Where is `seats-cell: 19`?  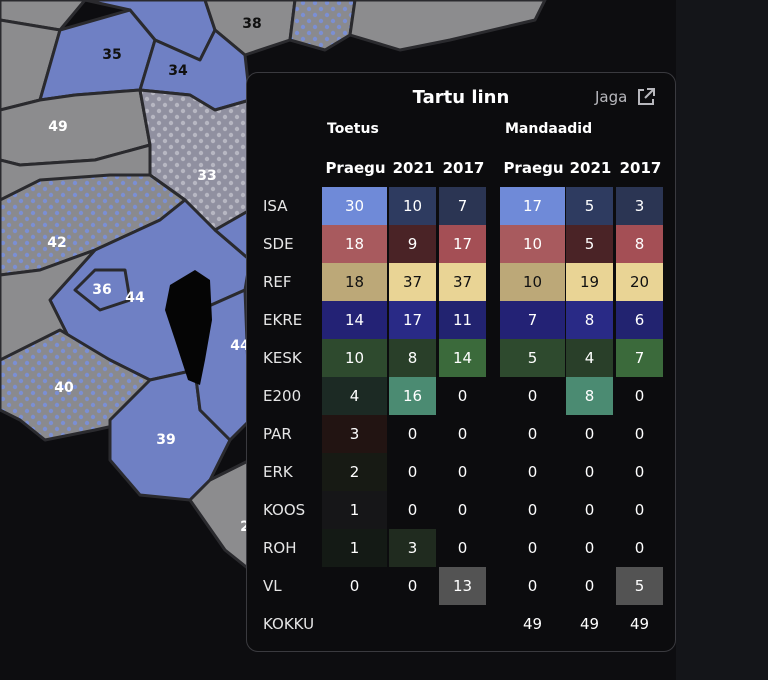 seats-cell: 19 is located at coordinates (589, 282).